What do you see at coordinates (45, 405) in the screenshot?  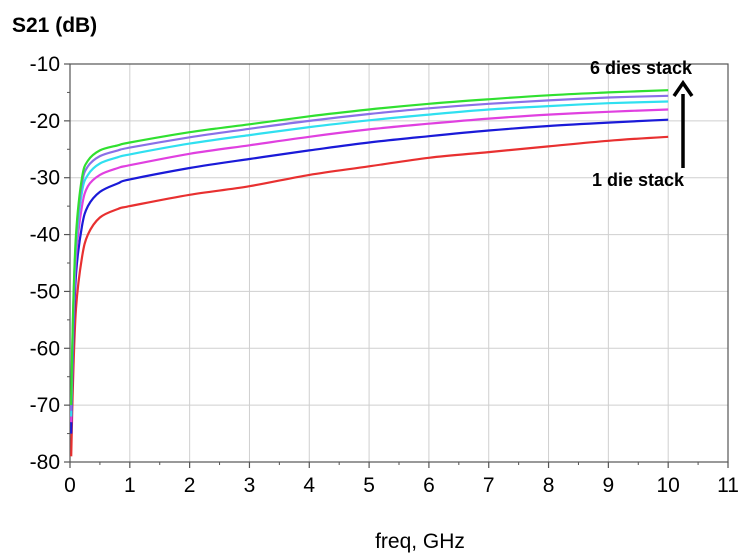 I see `y-tick-label: -70` at bounding box center [45, 405].